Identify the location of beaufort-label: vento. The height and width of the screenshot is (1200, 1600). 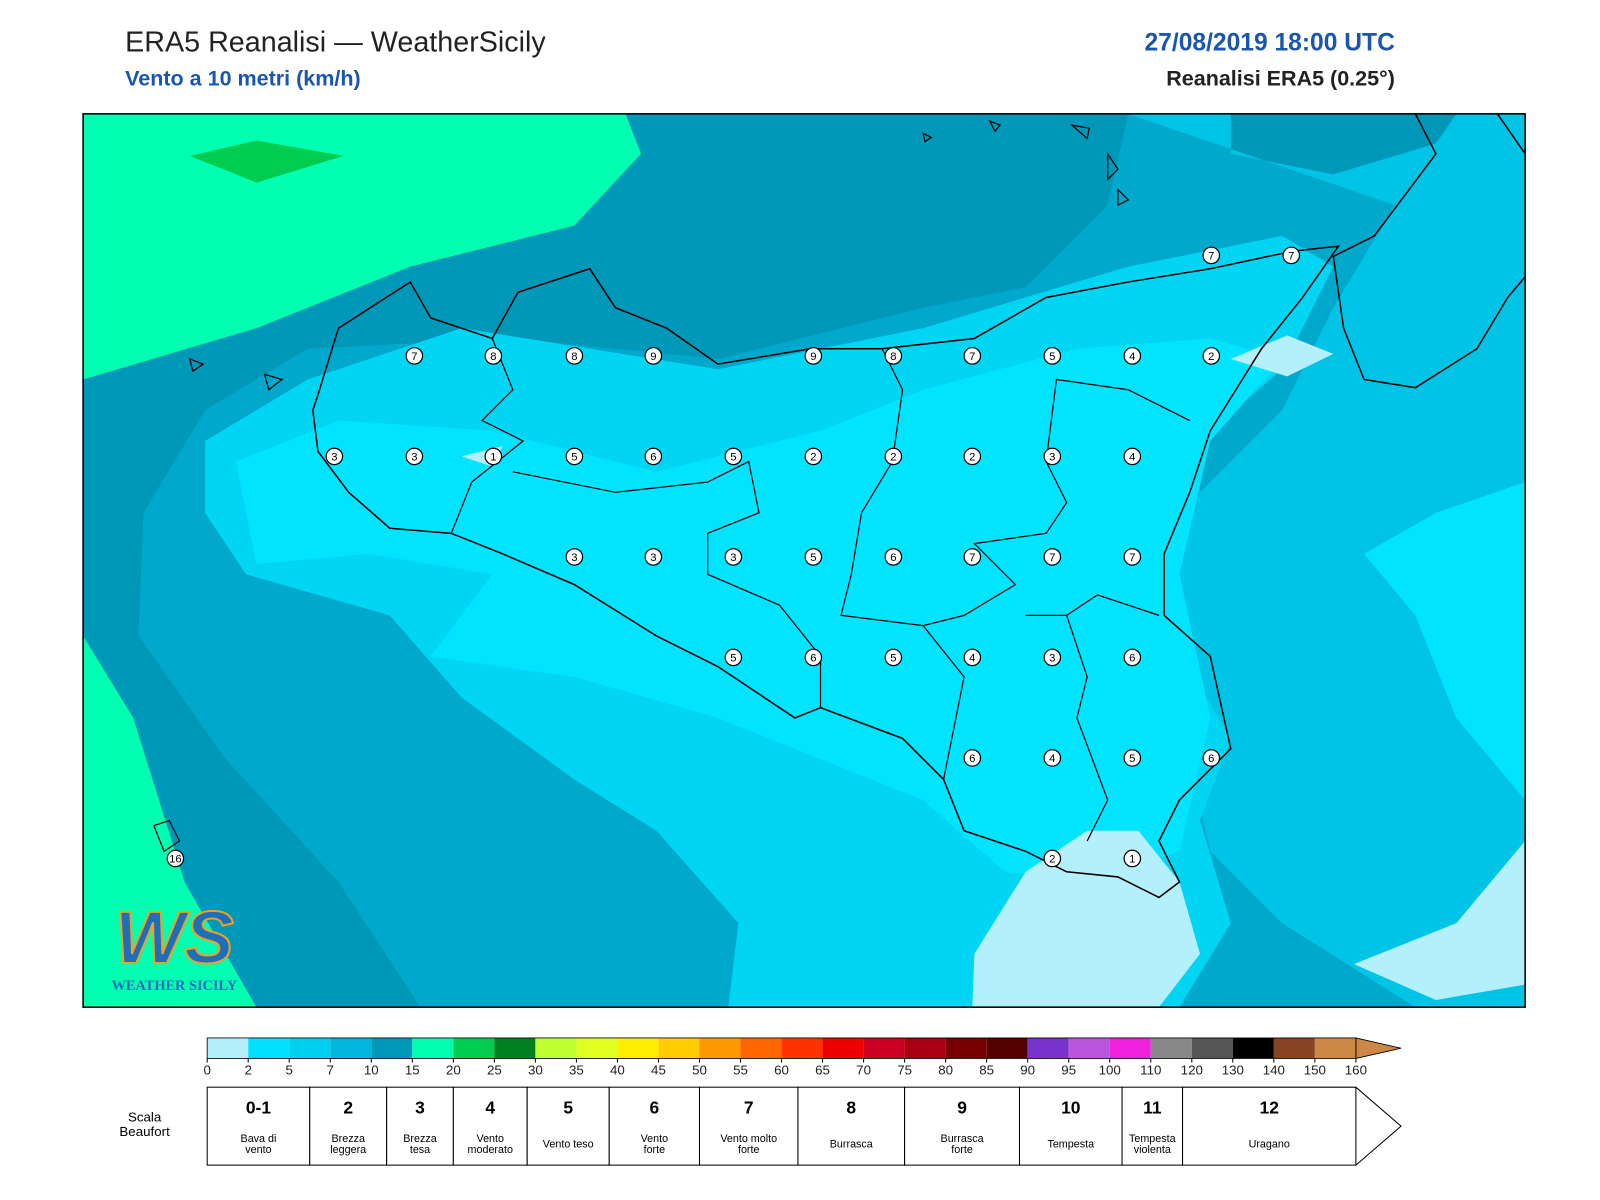
(258, 1150).